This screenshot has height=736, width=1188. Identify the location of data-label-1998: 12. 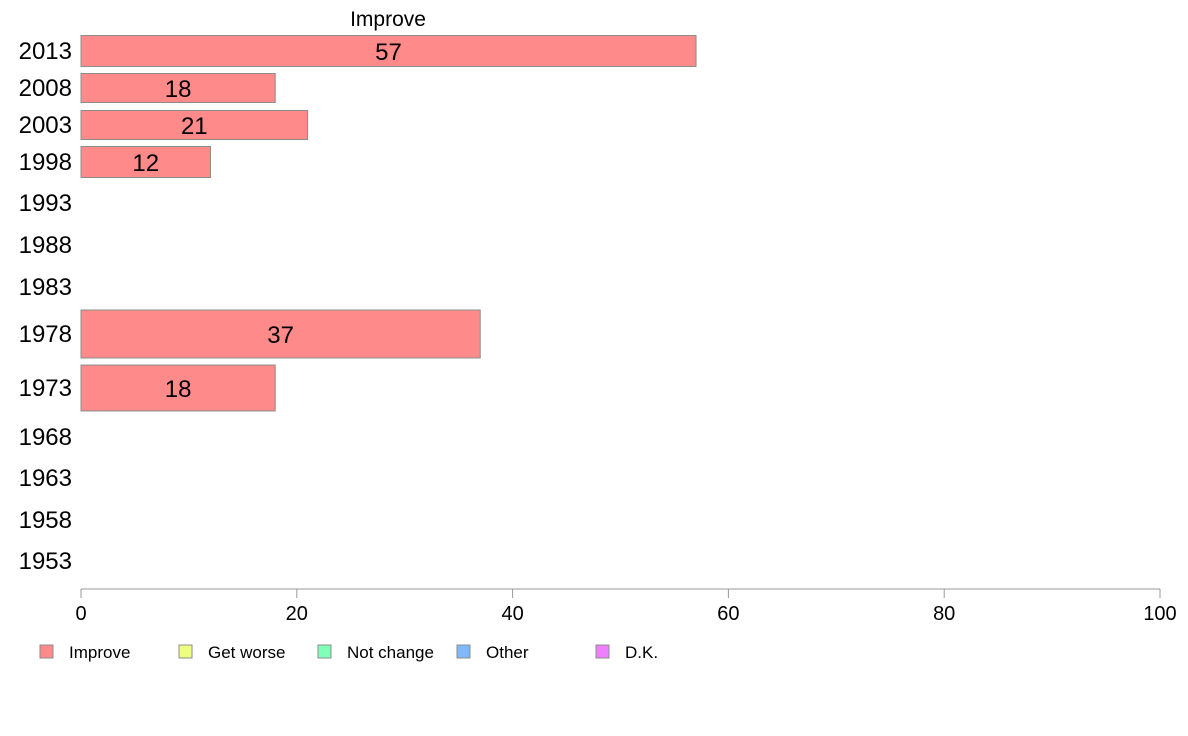
(145, 163).